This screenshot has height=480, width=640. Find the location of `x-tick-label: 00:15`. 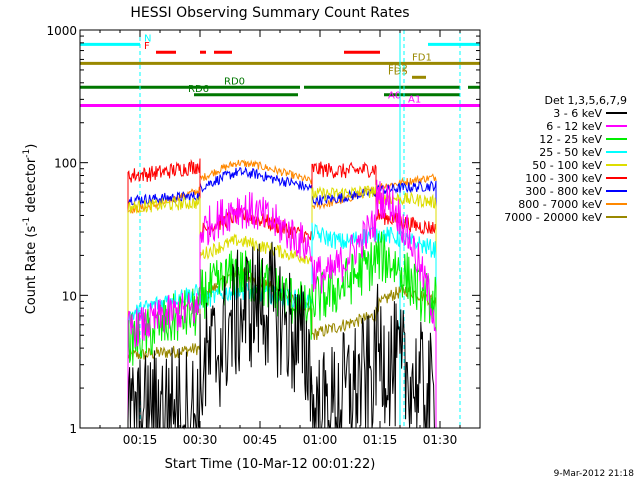

x-tick-label: 00:15 is located at coordinates (140, 440).